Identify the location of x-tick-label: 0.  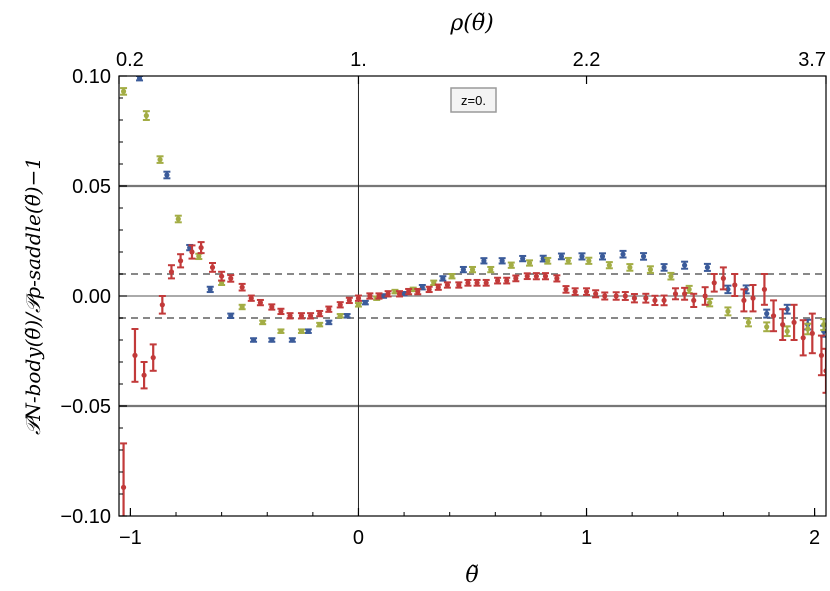
(358, 538).